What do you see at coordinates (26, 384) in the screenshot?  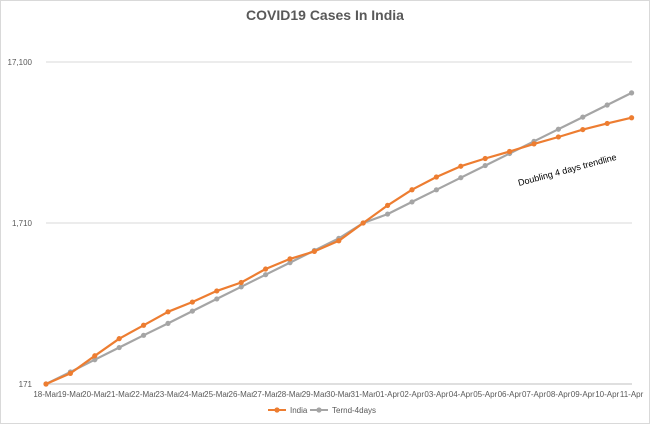 I see `y-tick-label: 171` at bounding box center [26, 384].